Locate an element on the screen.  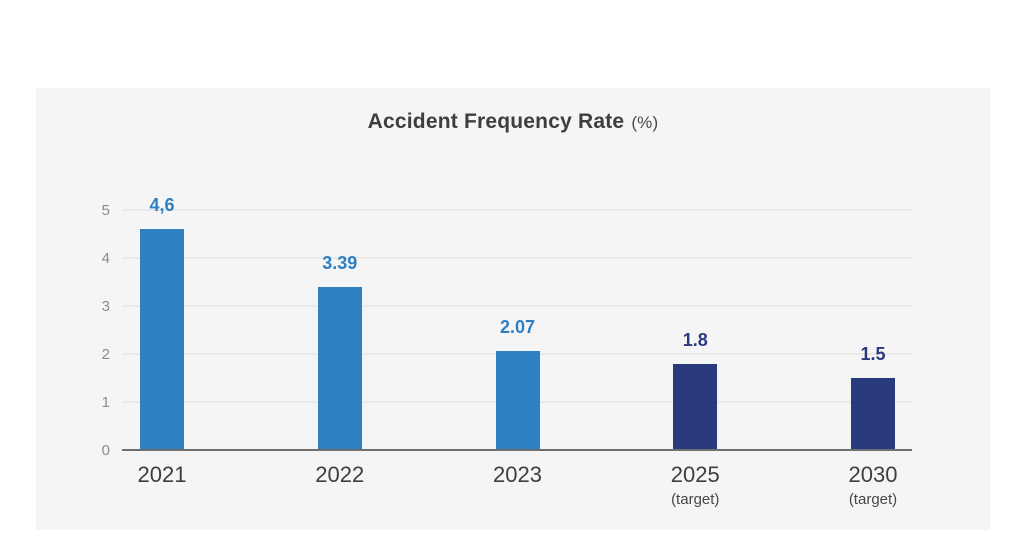
x-axis-year-label: 2023 is located at coordinates (517, 474).